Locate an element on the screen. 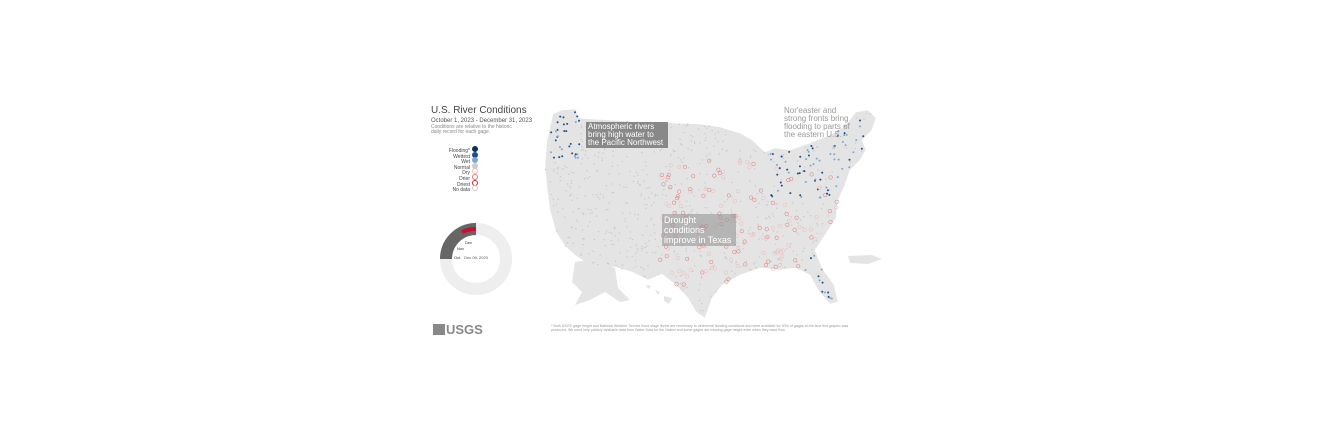 Image resolution: width=1336 pixels, height=436 pixels. alaska is located at coordinates (601, 281).